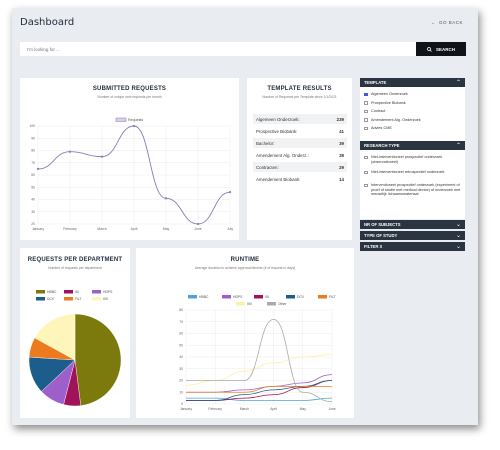 The image size is (500, 450). Describe the element at coordinates (215, 409) in the screenshot. I see `x-tick-label: February` at that location.